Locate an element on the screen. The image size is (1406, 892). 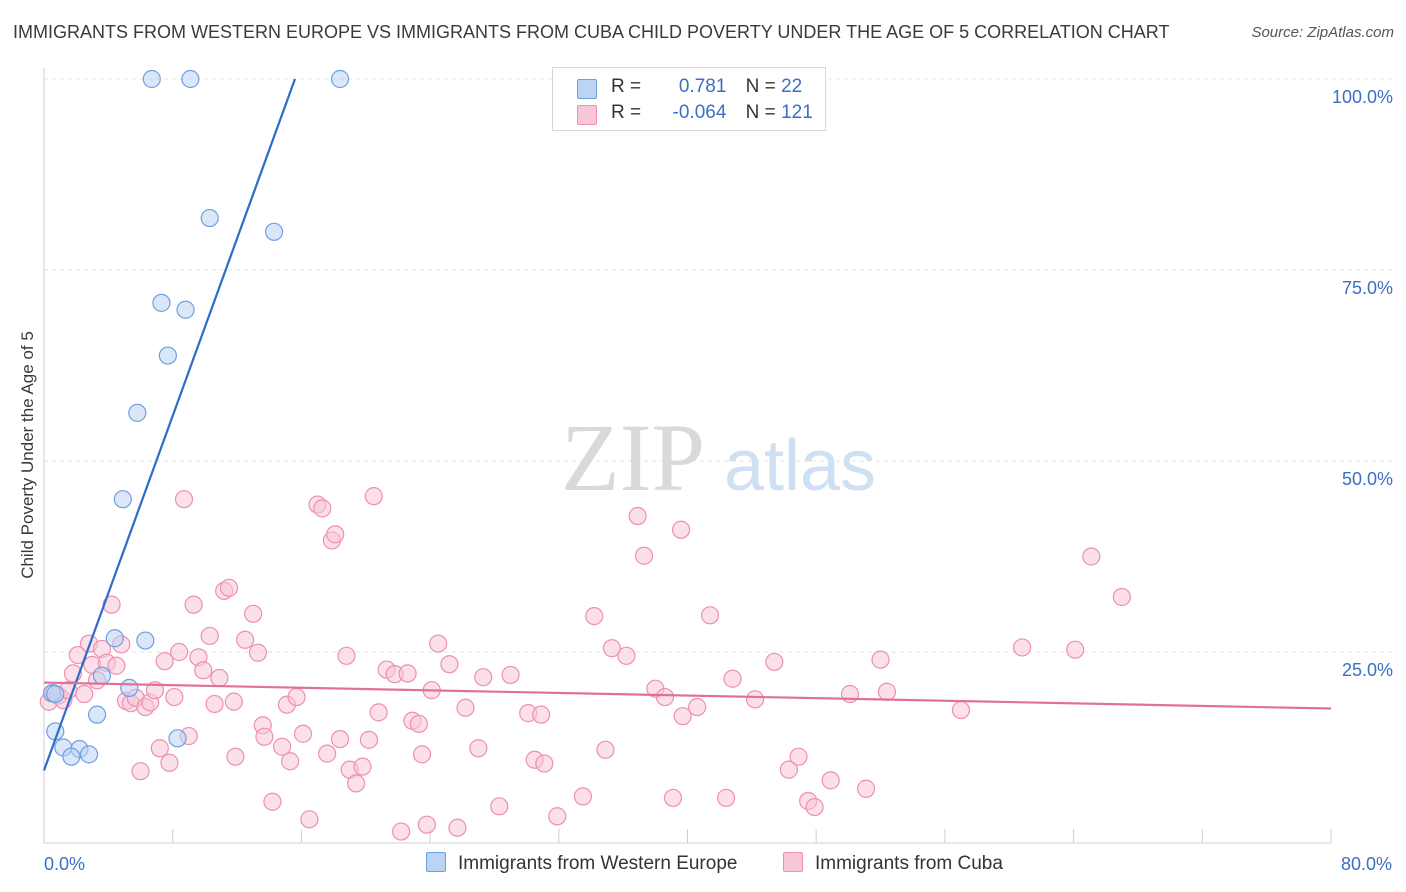
y-tick-labels: 25.0% 50.0% 75.0% 100.0% is located at coordinates (1362, 383).